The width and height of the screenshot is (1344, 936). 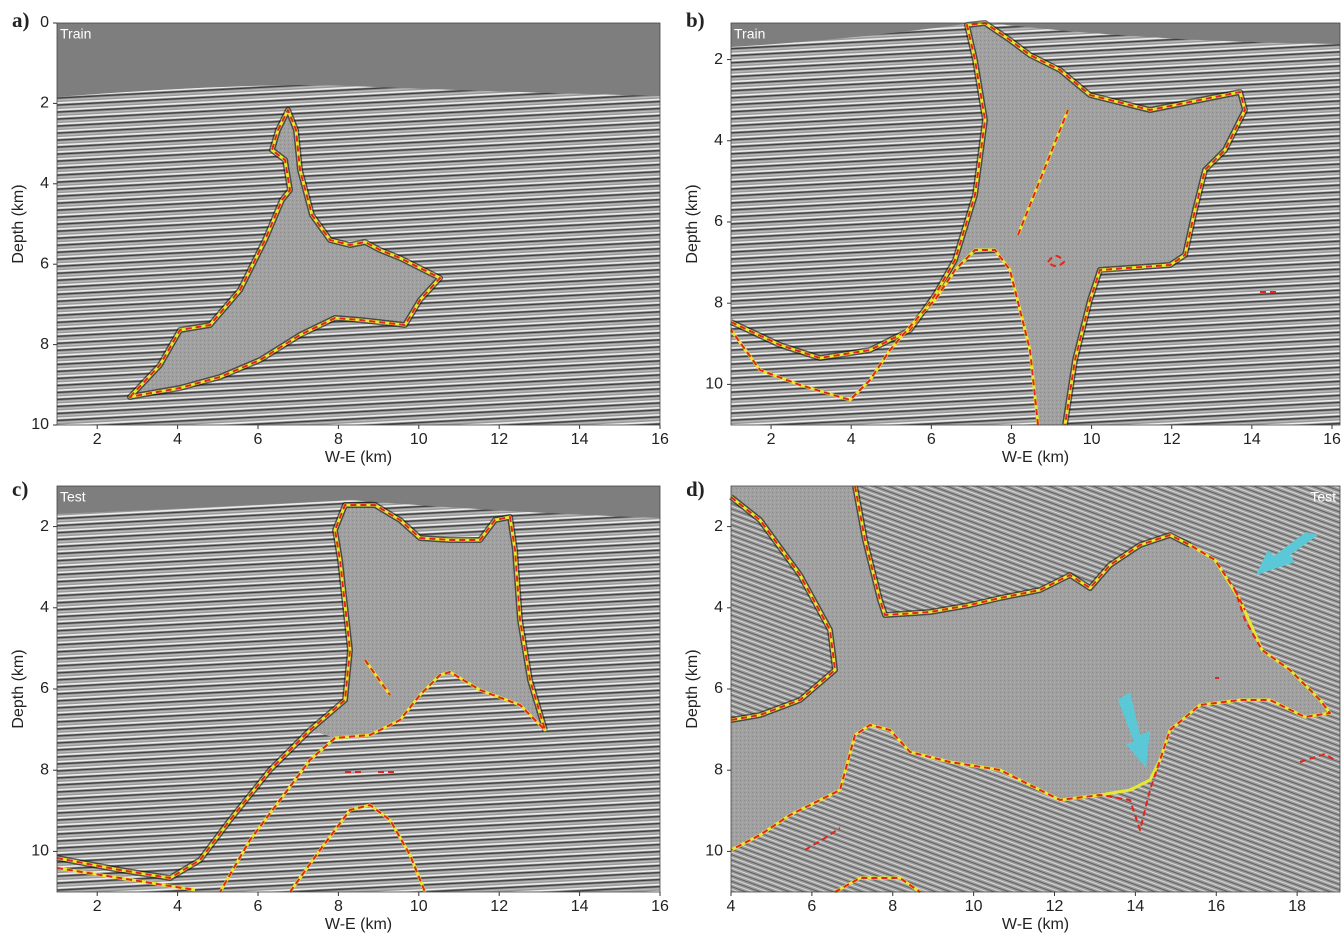 I want to click on panel-label: c), so click(x=20, y=489).